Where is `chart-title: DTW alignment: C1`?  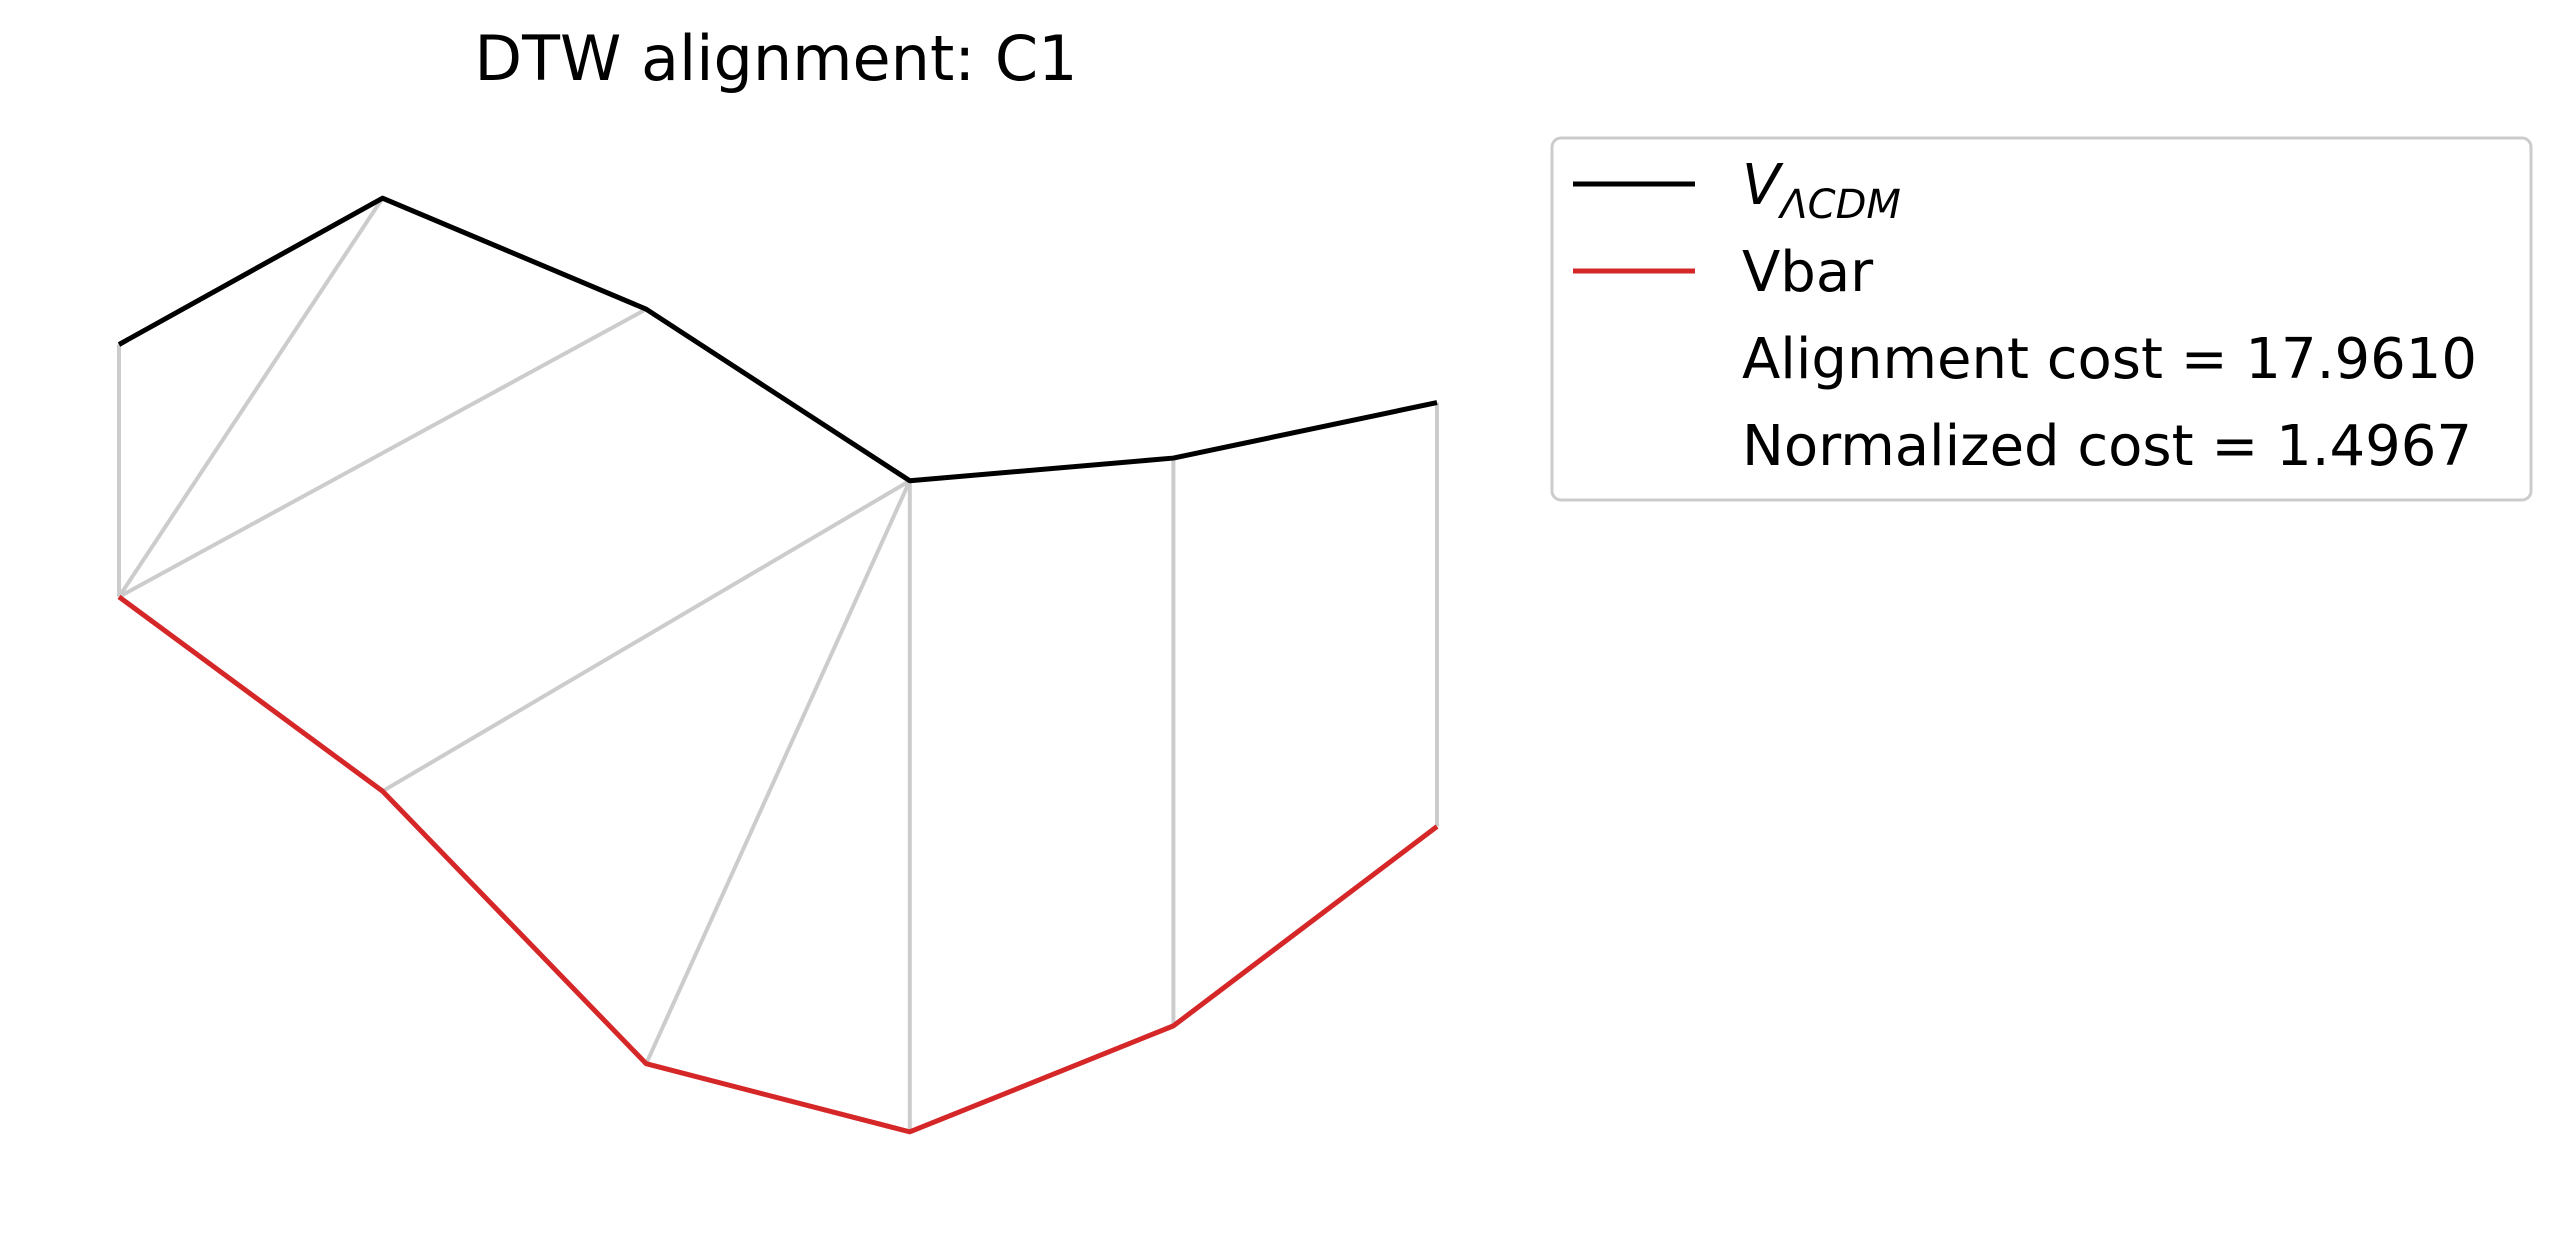 chart-title: DTW alignment: C1 is located at coordinates (775, 58).